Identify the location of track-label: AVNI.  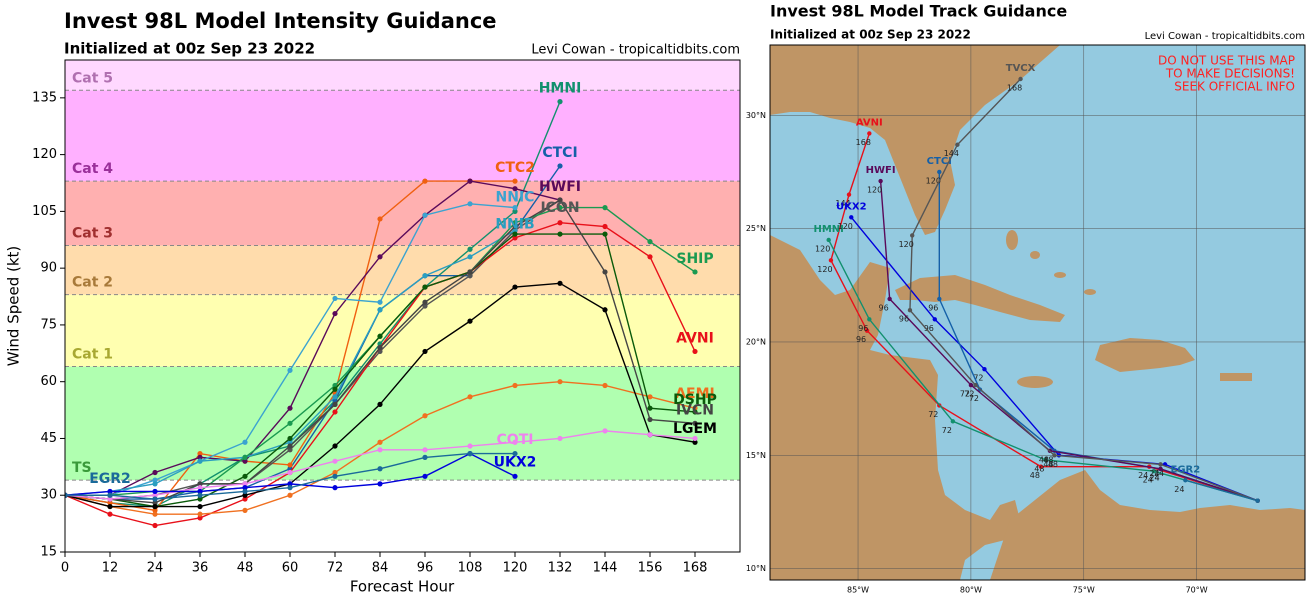
(869, 122).